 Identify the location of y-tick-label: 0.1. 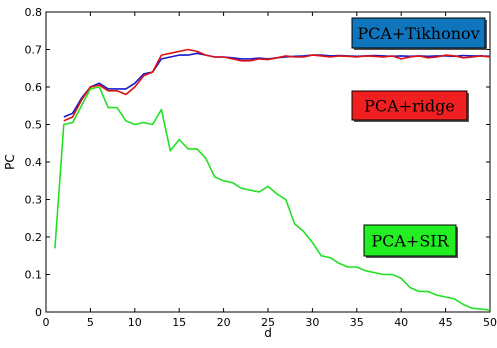
(34, 275).